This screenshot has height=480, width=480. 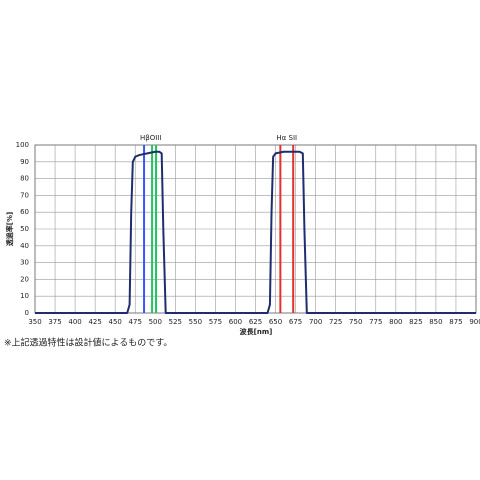 What do you see at coordinates (275, 322) in the screenshot?
I see `x-tick-label: 650` at bounding box center [275, 322].